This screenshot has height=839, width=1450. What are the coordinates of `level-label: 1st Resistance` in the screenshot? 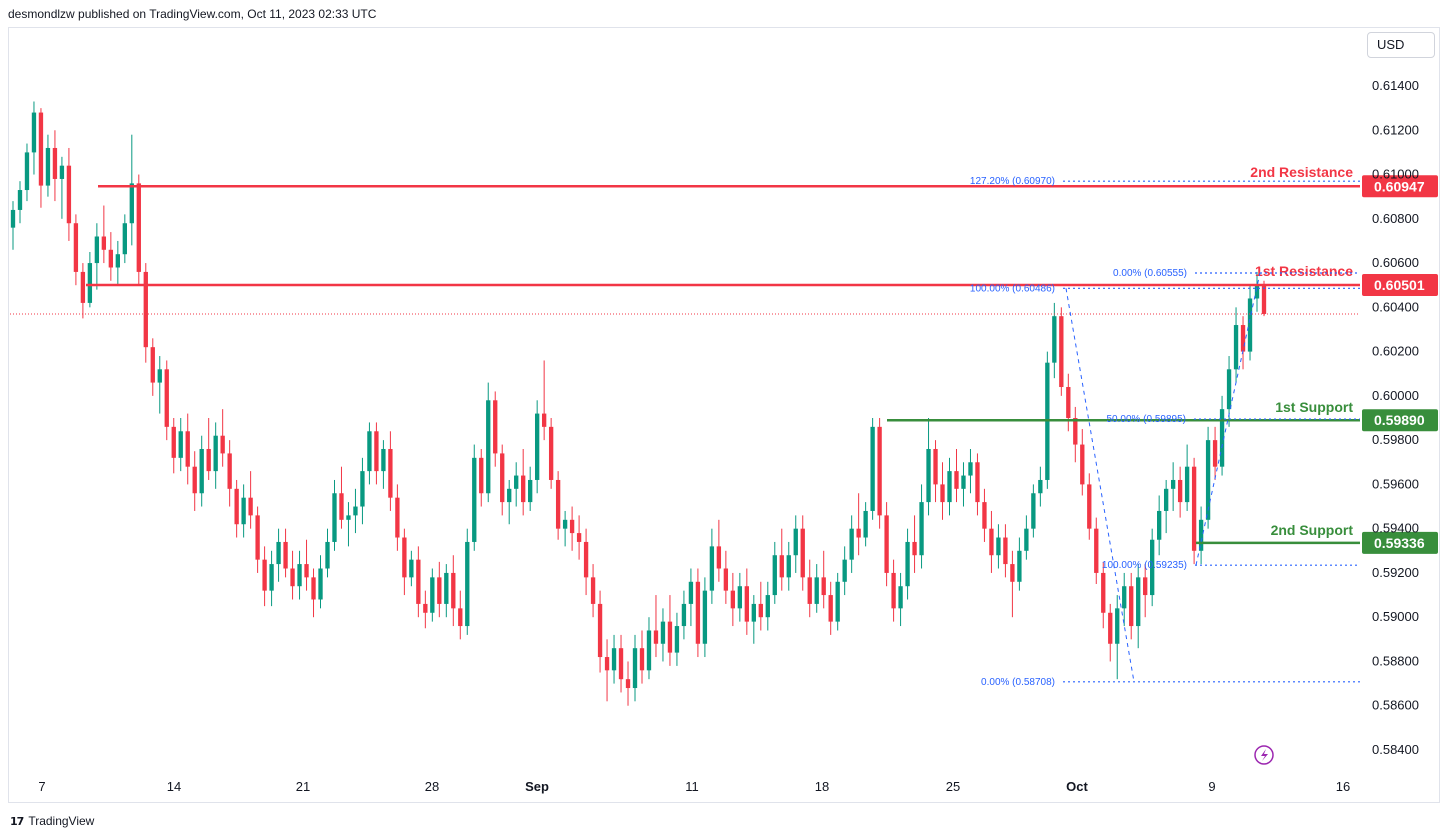 It's located at (1304, 271).